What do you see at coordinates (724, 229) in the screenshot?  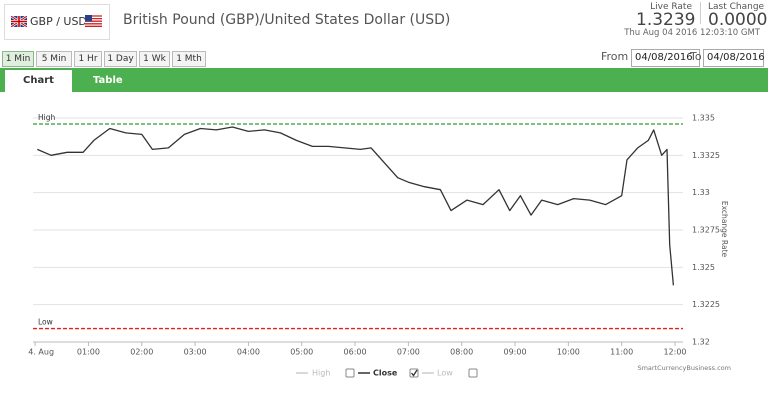 I see `y-axis-title: Exchange Rate` at bounding box center [724, 229].